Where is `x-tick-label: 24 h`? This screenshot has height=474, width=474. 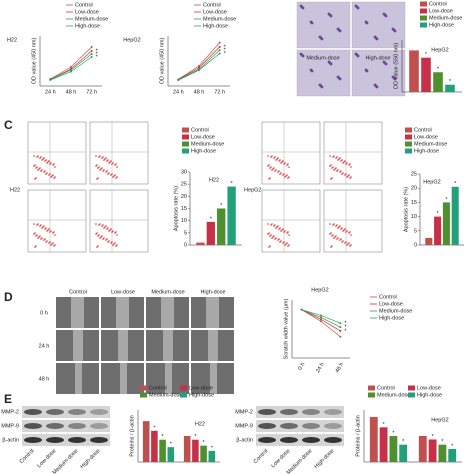
x-tick-label: 24 h is located at coordinates (50, 92).